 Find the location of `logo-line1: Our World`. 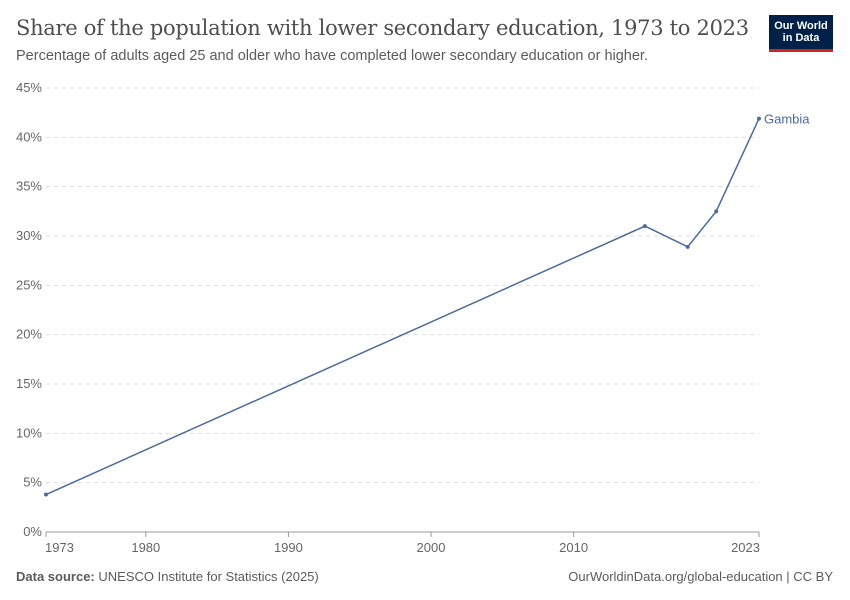

logo-line1: Our World is located at coordinates (801, 26).